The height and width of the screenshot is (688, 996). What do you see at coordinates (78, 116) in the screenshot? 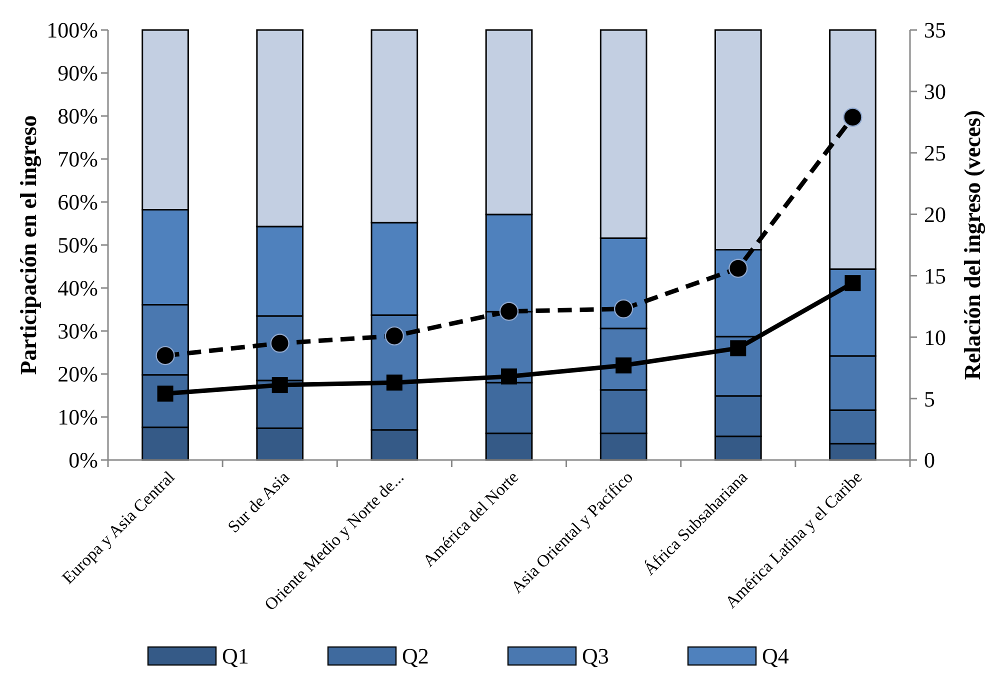
I see `y-tick-label: 80%` at bounding box center [78, 116].